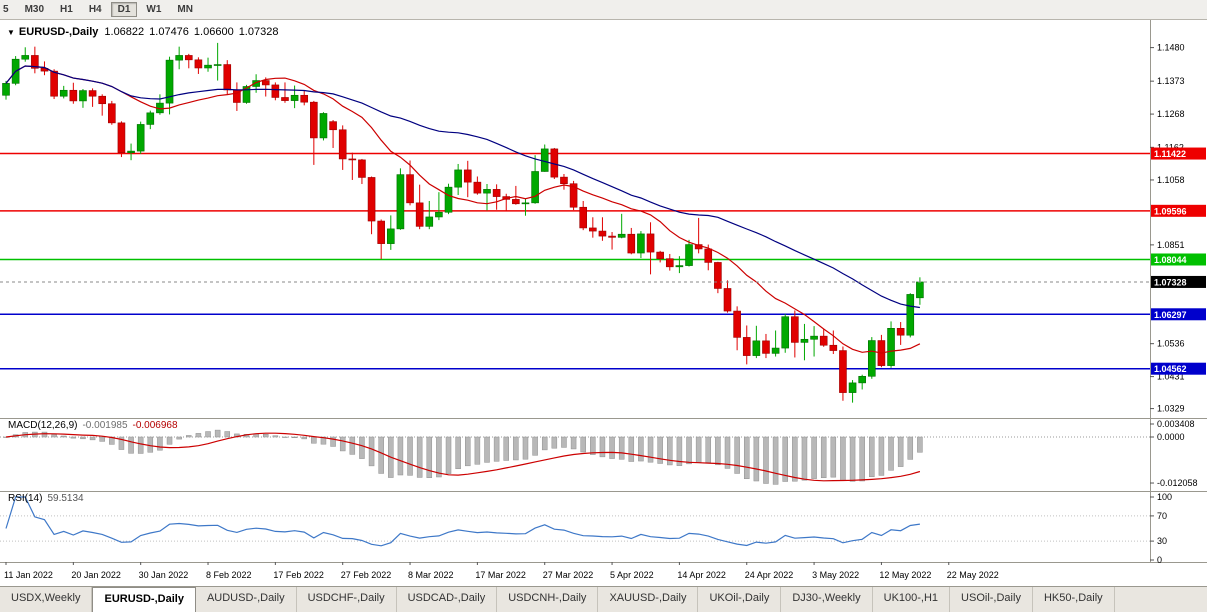  I want to click on svg-text: 1.07328, so click(1170, 282).